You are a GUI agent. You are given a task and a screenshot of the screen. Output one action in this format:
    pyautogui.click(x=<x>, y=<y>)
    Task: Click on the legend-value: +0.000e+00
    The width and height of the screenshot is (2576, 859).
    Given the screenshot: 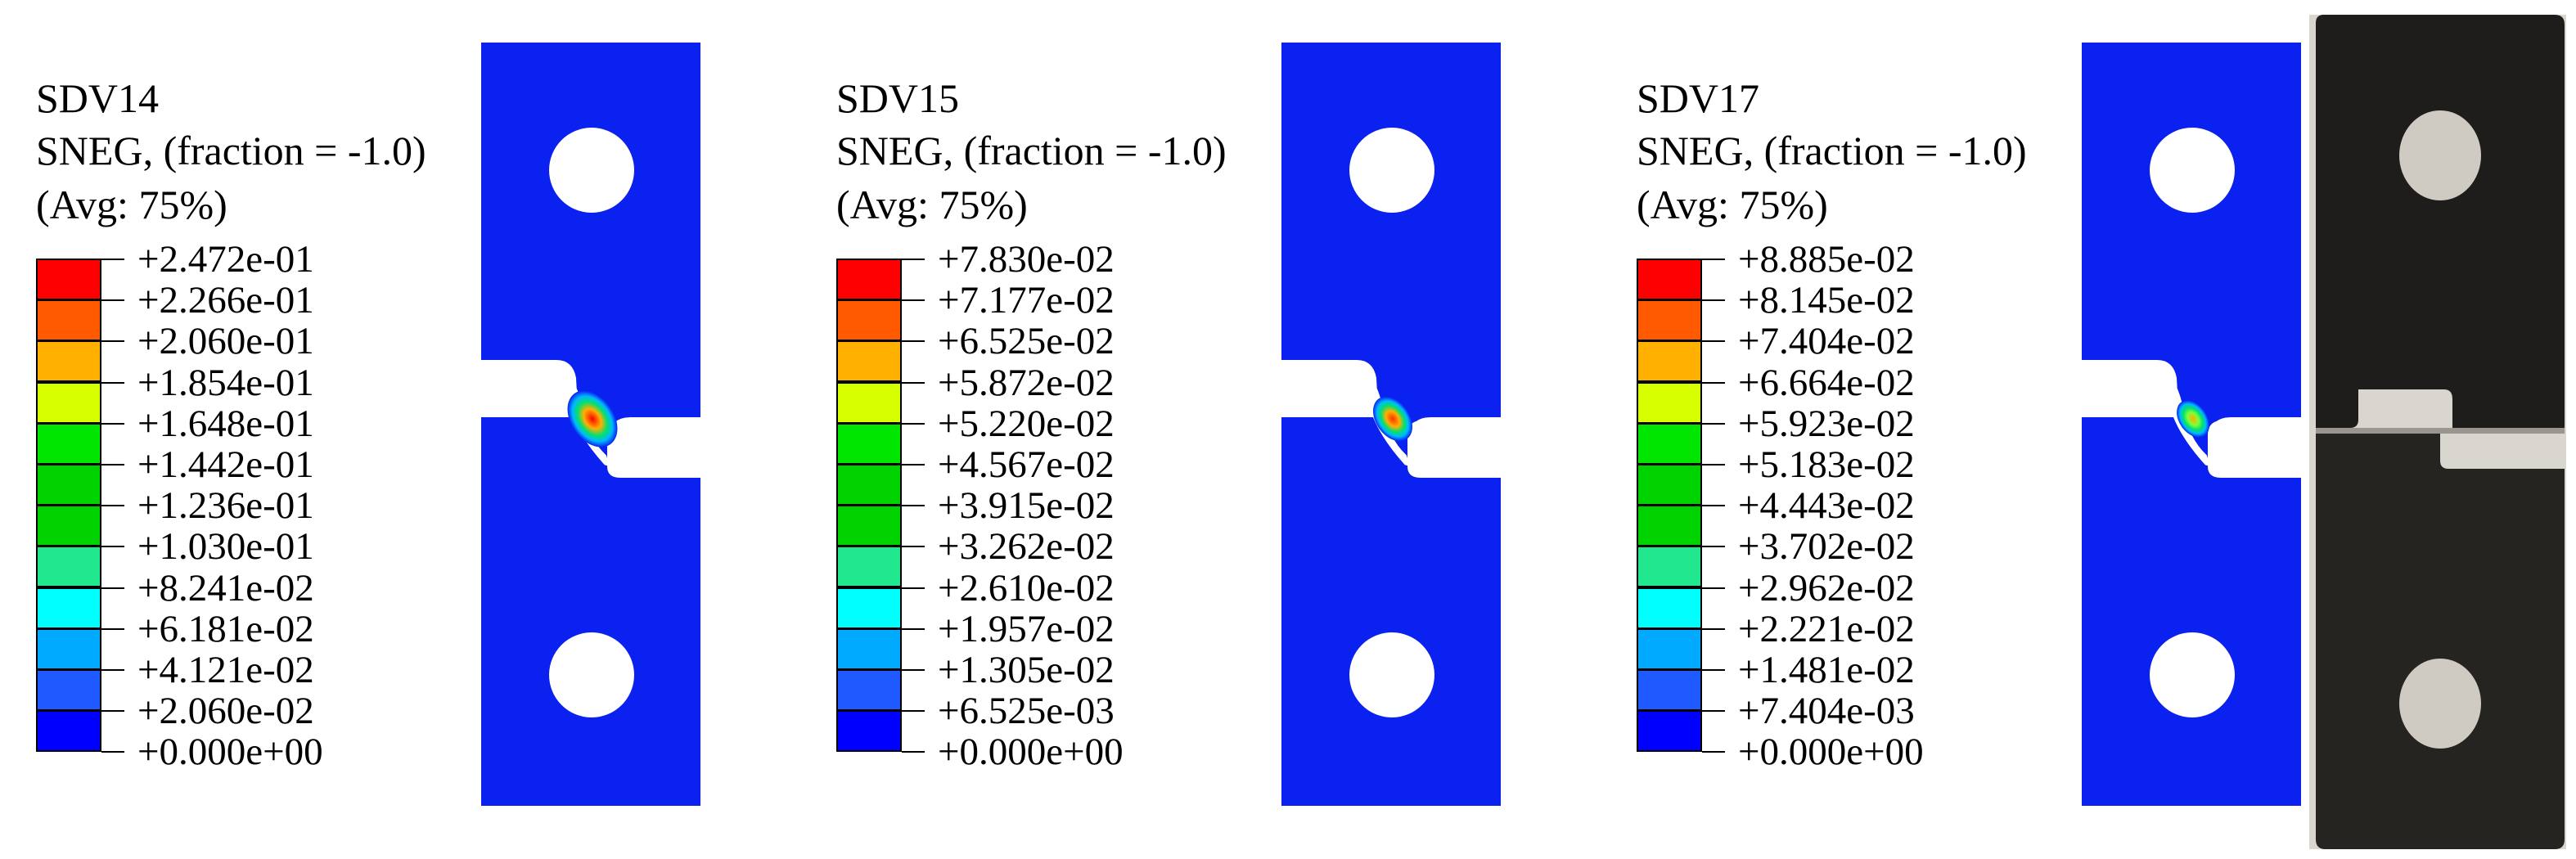 What is the action you would take?
    pyautogui.click(x=1031, y=752)
    